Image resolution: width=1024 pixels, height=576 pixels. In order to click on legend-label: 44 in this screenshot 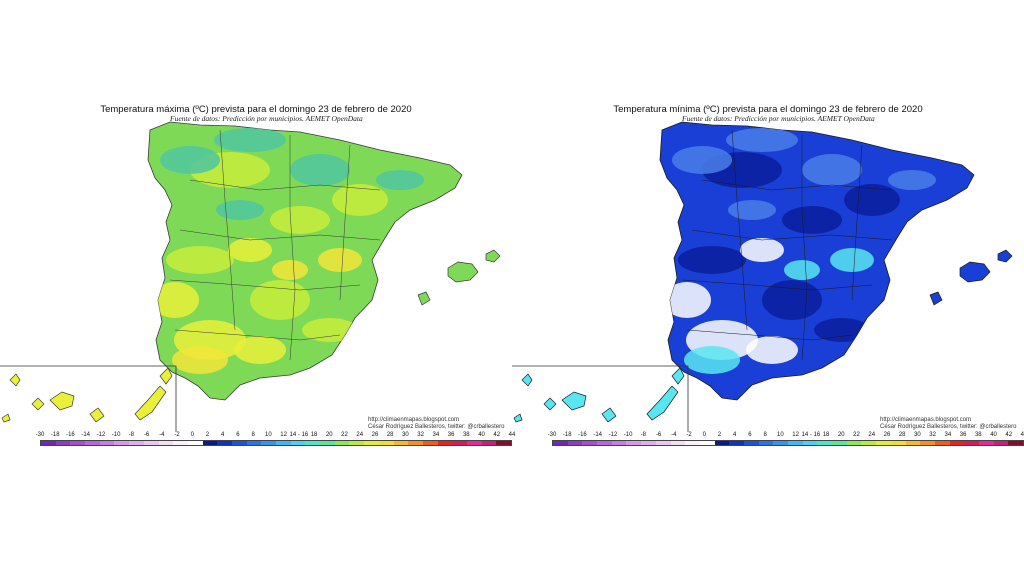, I will do `click(512, 435)`.